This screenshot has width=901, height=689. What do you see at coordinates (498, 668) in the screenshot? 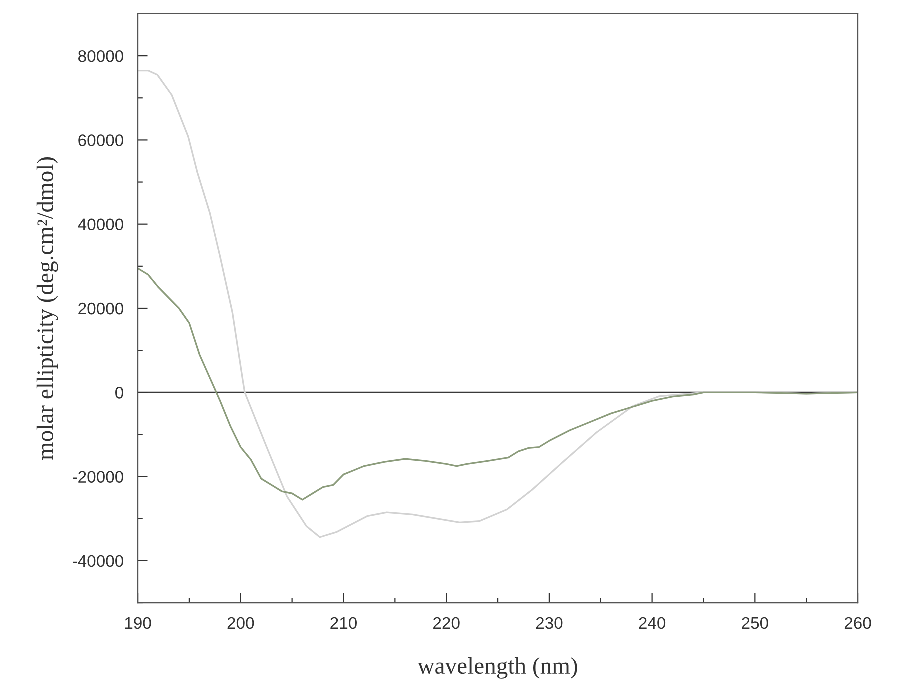
I see `x-axis-title: wavelength (nm)` at bounding box center [498, 668].